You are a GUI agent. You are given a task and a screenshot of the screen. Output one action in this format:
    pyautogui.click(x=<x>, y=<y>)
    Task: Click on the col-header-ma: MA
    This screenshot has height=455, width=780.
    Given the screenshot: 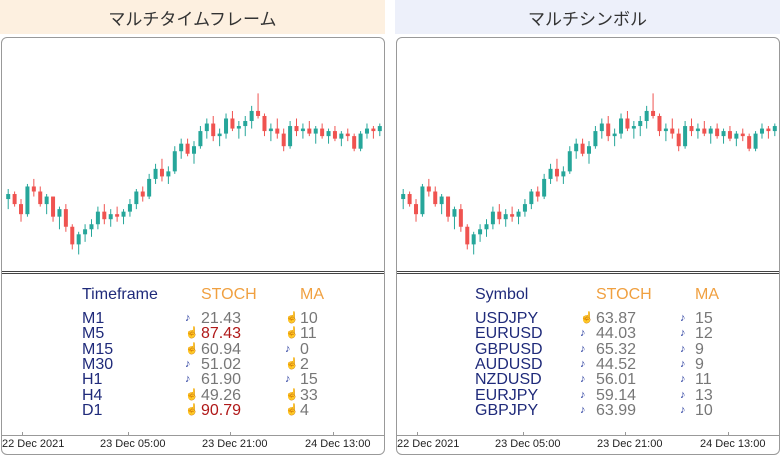 What is the action you would take?
    pyautogui.click(x=312, y=294)
    